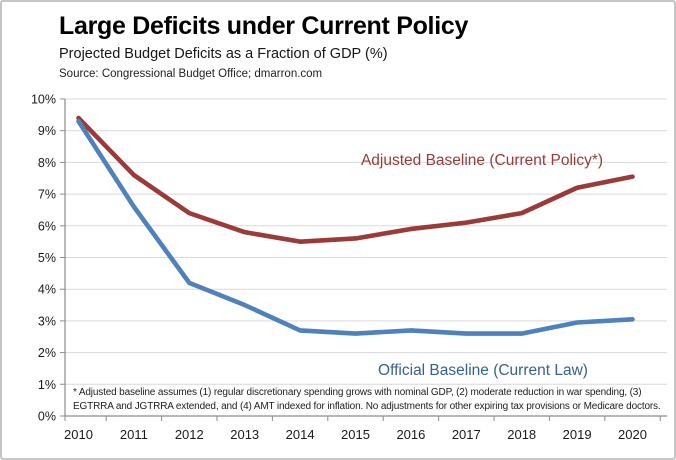 The width and height of the screenshot is (676, 460). I want to click on x-axis-label: 2018, so click(521, 434).